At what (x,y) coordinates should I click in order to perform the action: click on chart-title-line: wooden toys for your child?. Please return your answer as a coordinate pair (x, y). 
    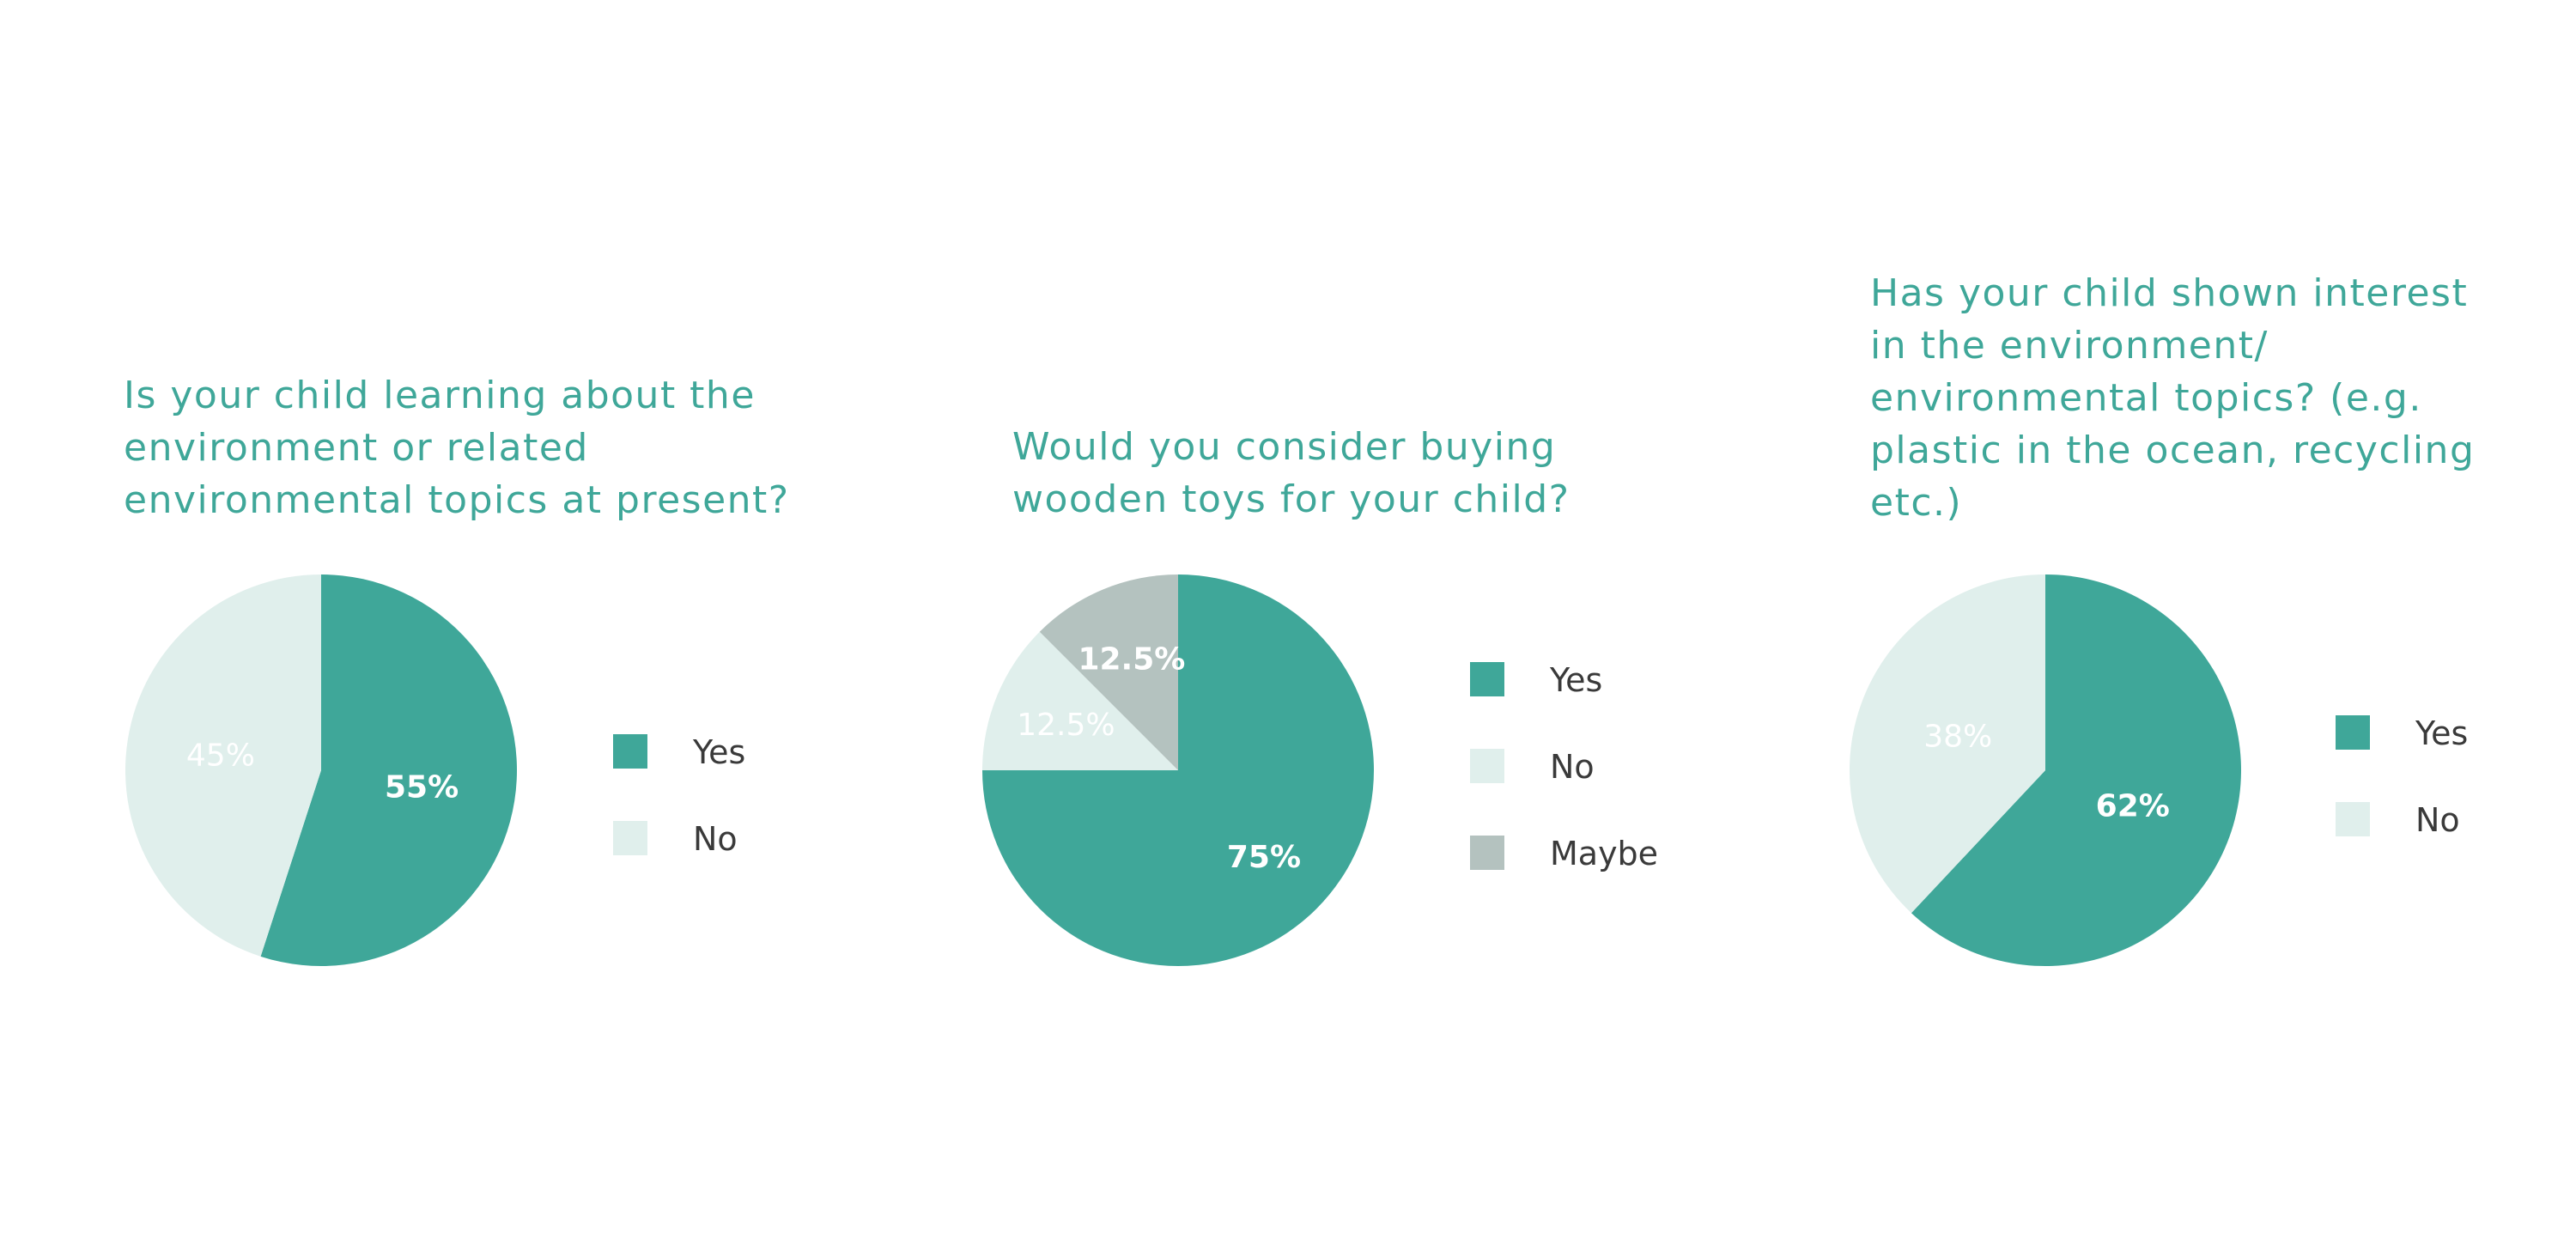
    Looking at the image, I should click on (1291, 499).